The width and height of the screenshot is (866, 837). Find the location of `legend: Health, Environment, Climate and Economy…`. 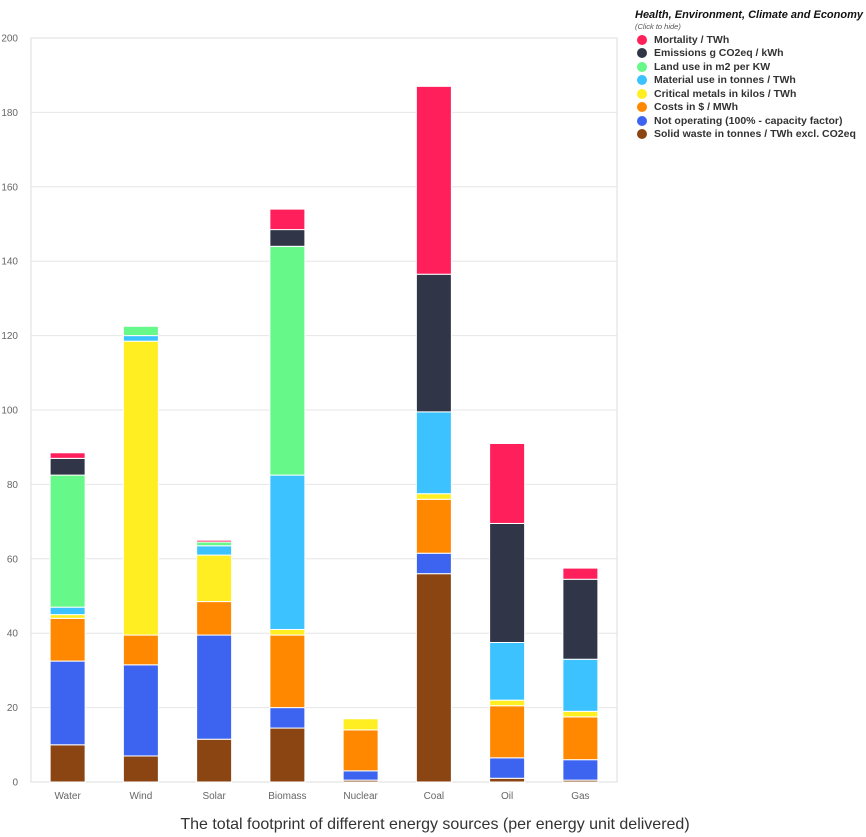

legend: Health, Environment, Climate and Economy… is located at coordinates (750, 75).